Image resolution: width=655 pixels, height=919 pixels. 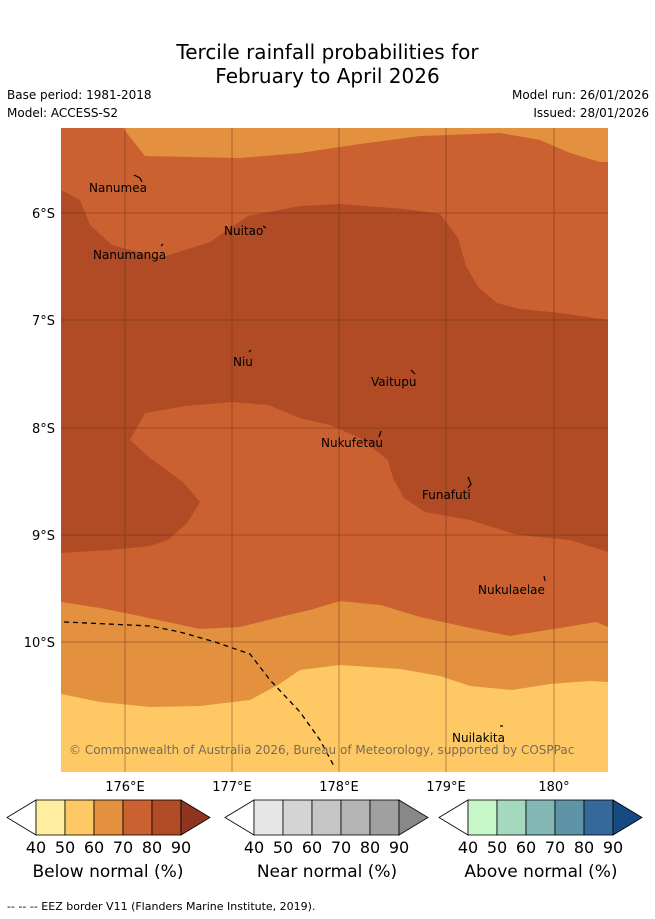 What do you see at coordinates (584, 847) in the screenshot?
I see `above-tick-label: 80` at bounding box center [584, 847].